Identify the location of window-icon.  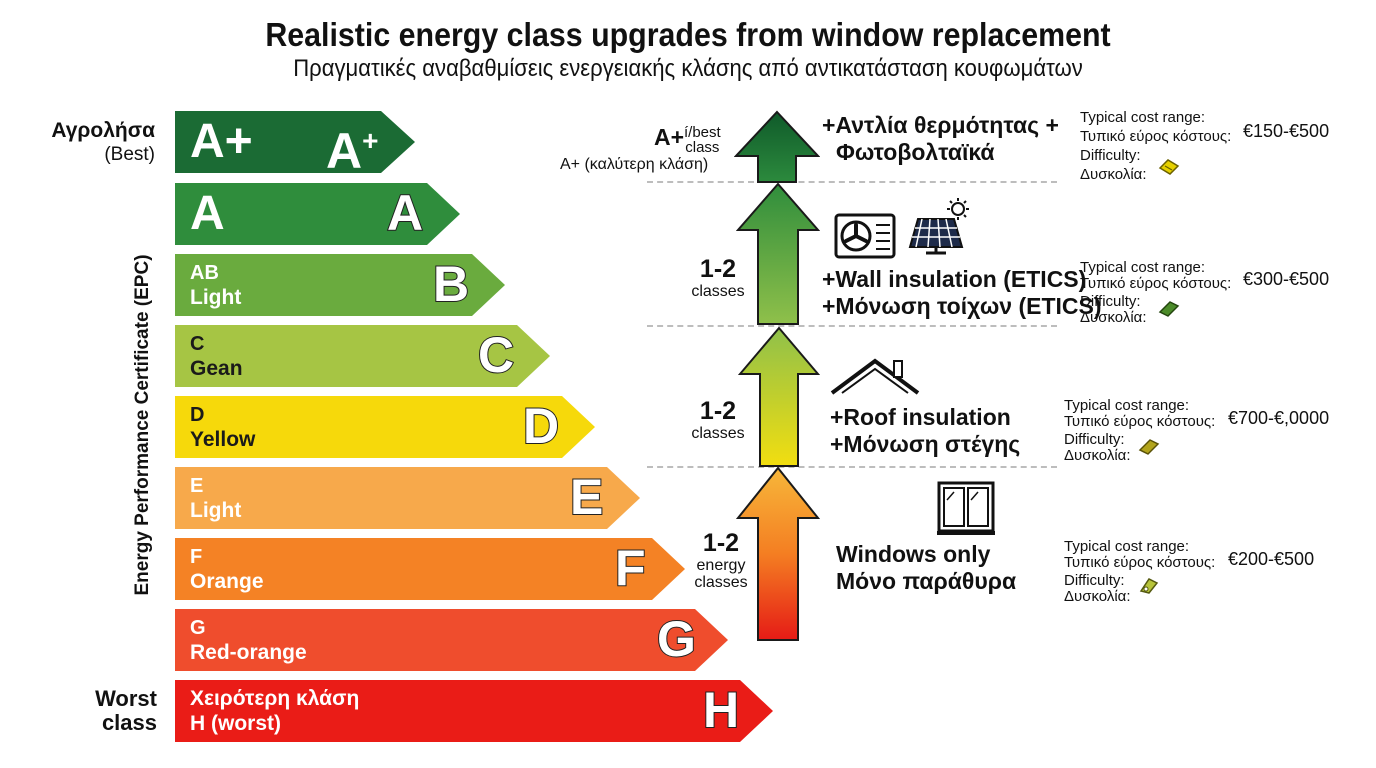
(966, 508).